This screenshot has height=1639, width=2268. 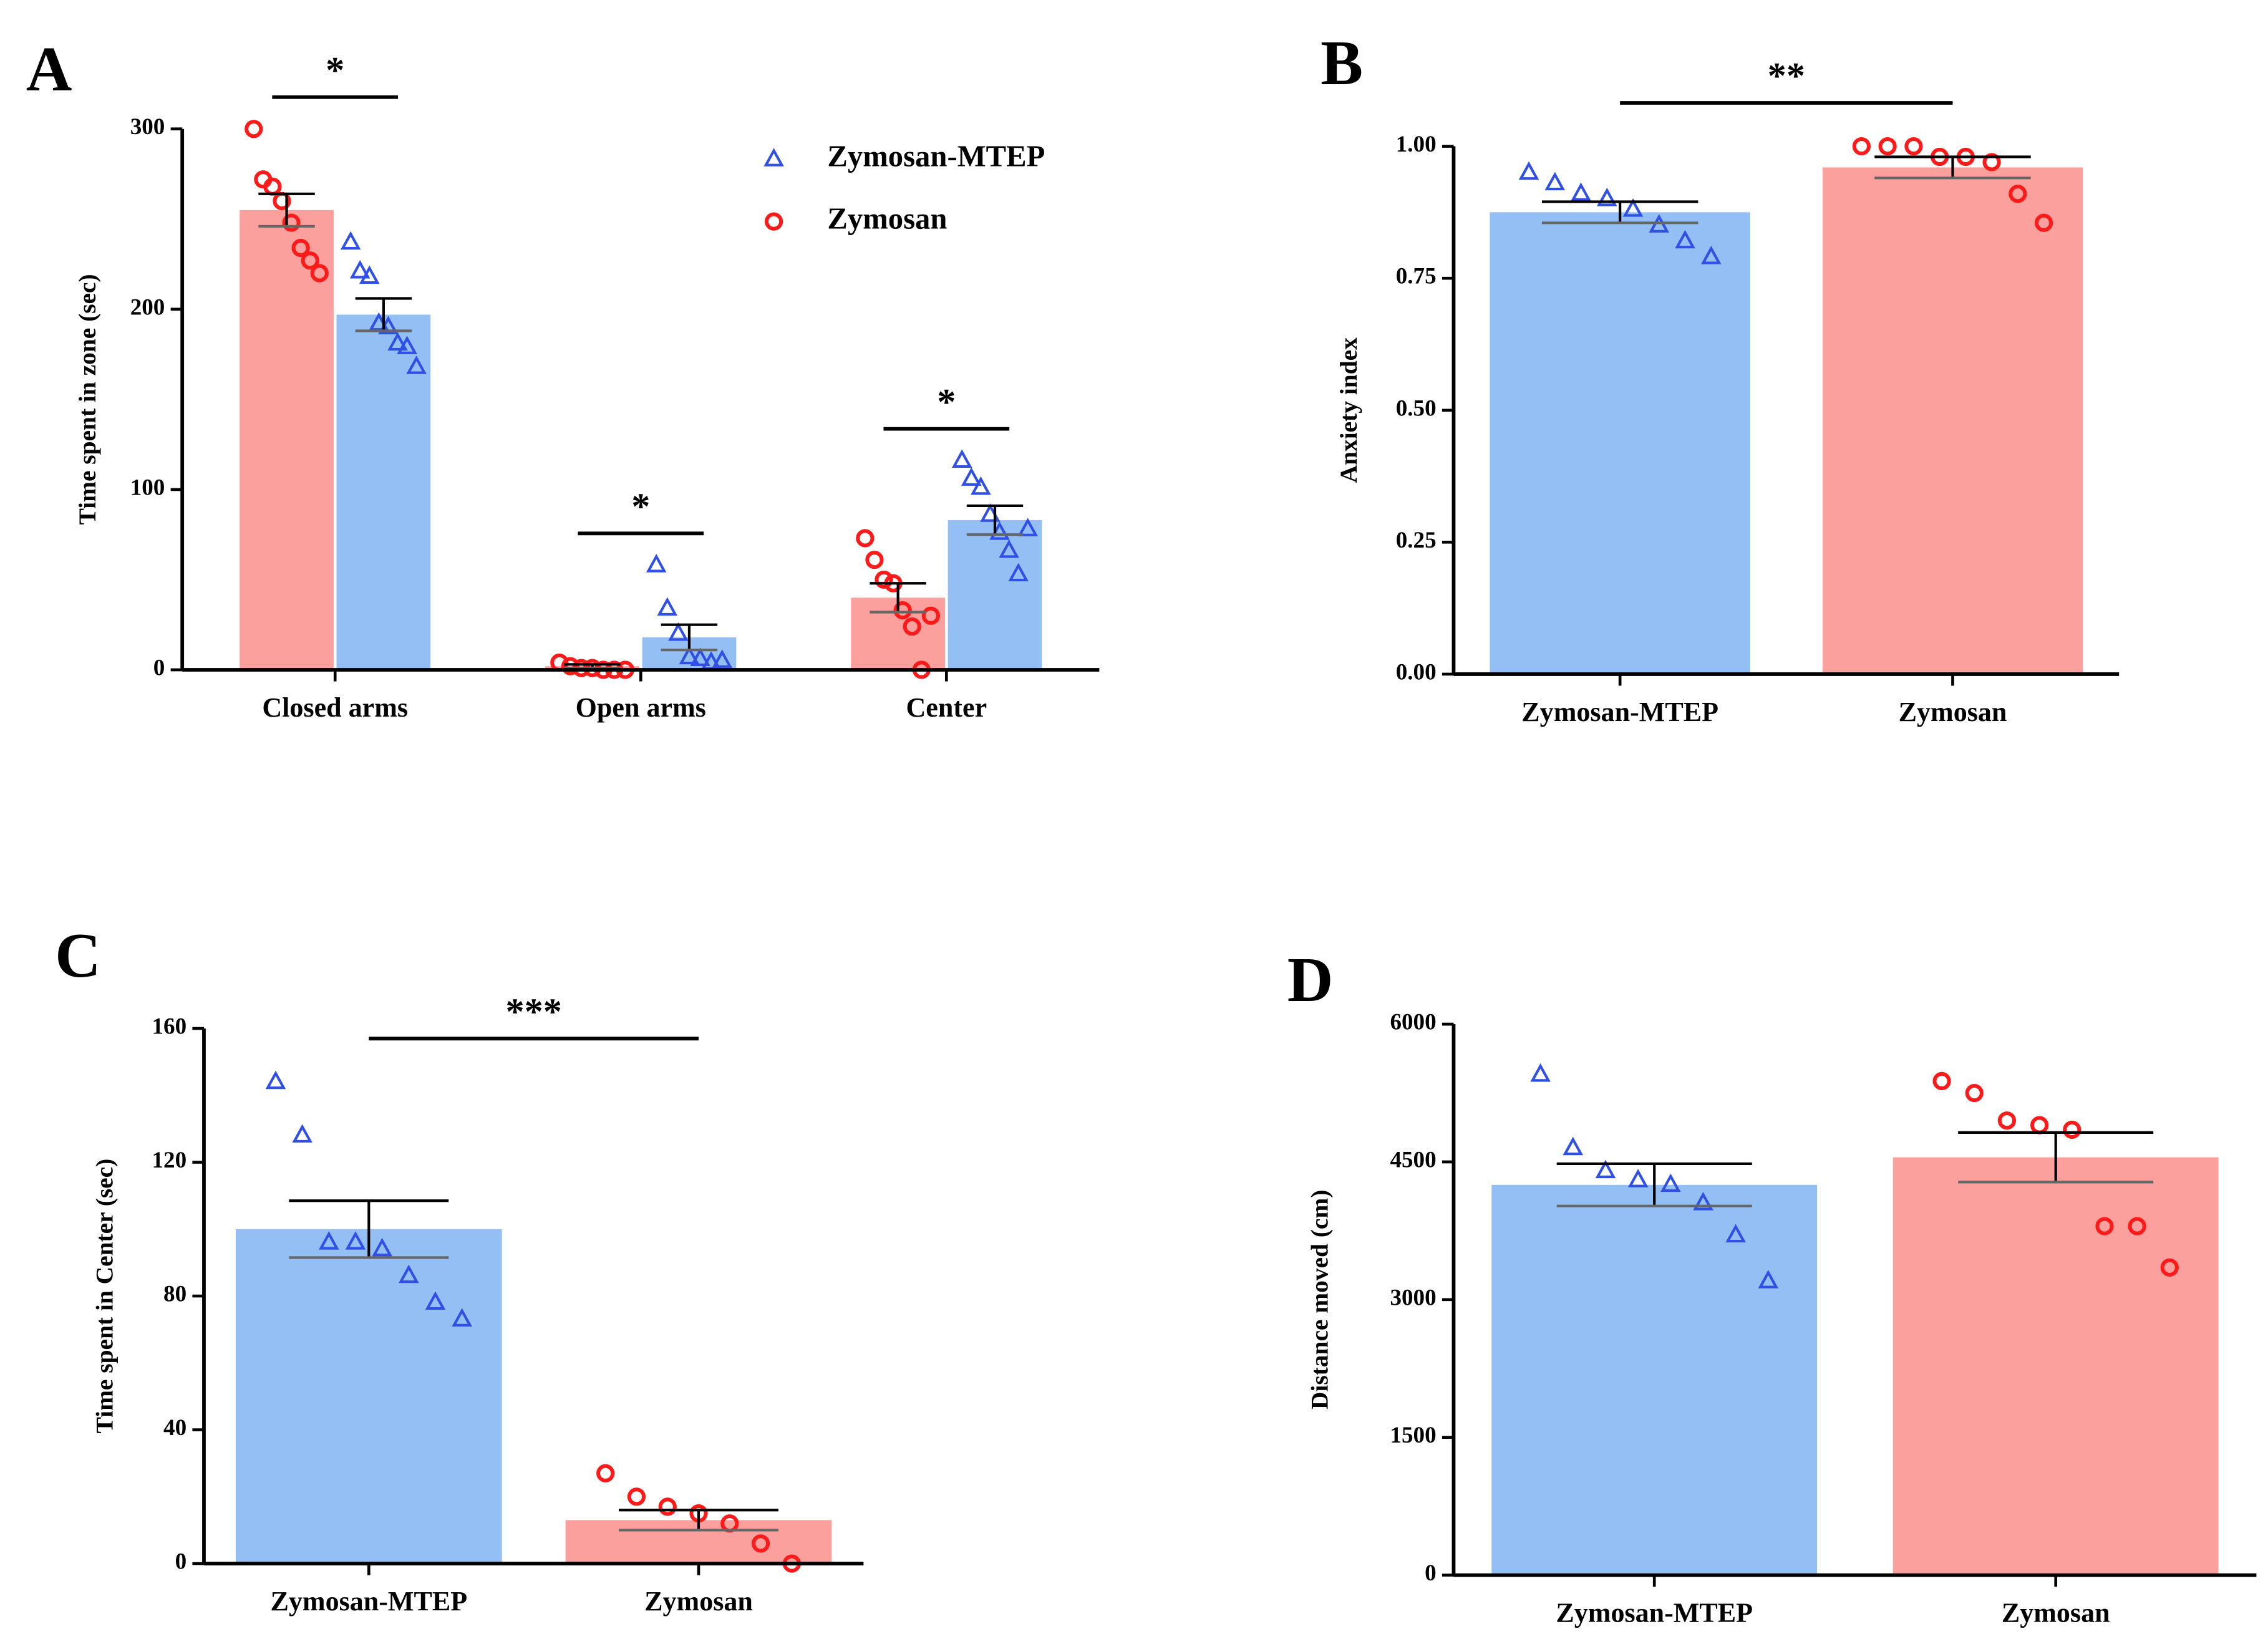 What do you see at coordinates (1348, 410) in the screenshot?
I see `y-axis-label: Anxiety index` at bounding box center [1348, 410].